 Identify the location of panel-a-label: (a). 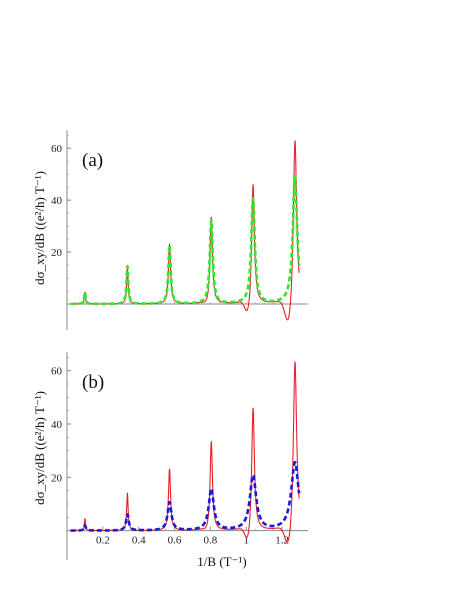
(92, 160).